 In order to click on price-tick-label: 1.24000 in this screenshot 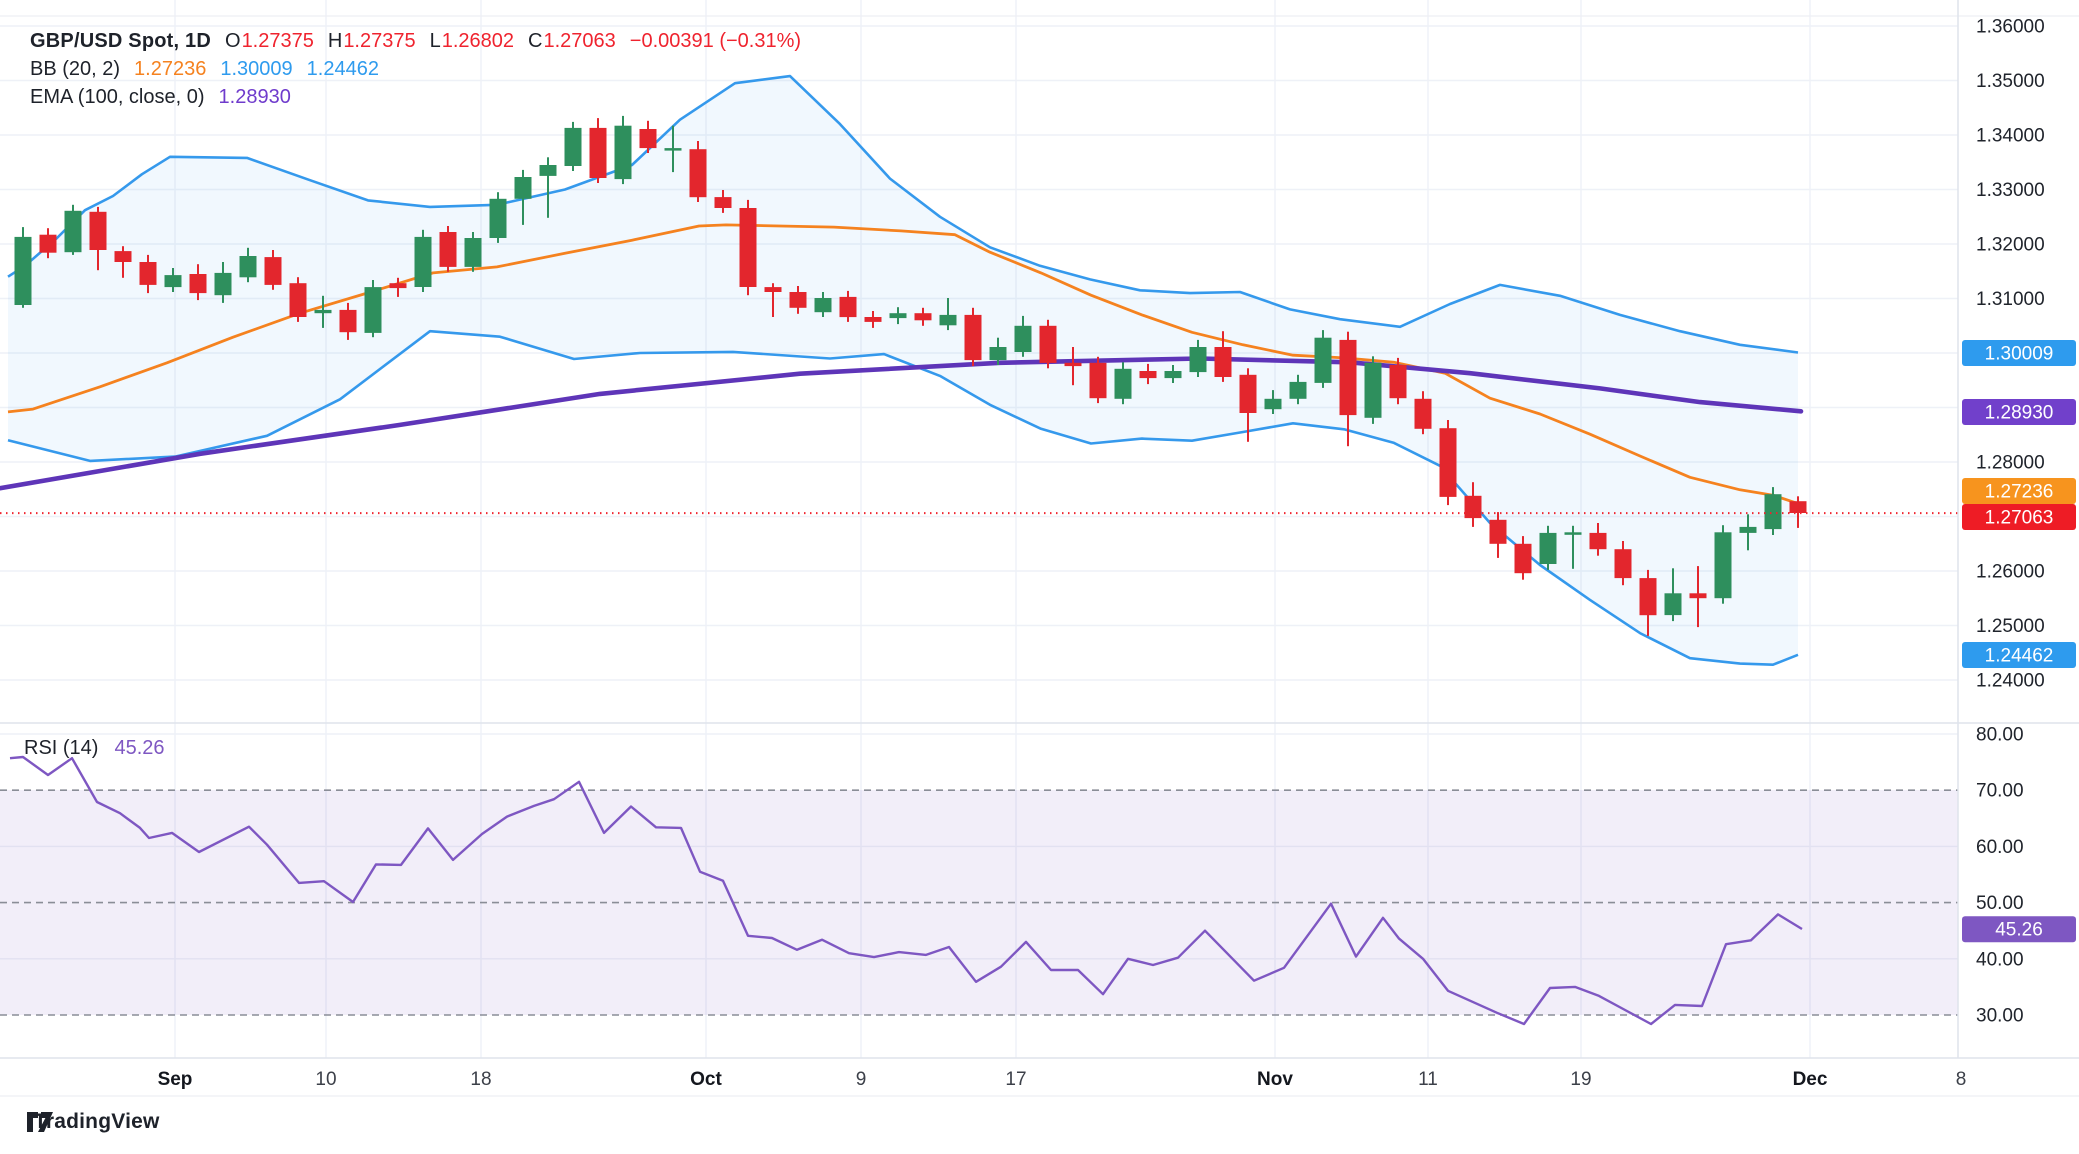, I will do `click(2010, 681)`.